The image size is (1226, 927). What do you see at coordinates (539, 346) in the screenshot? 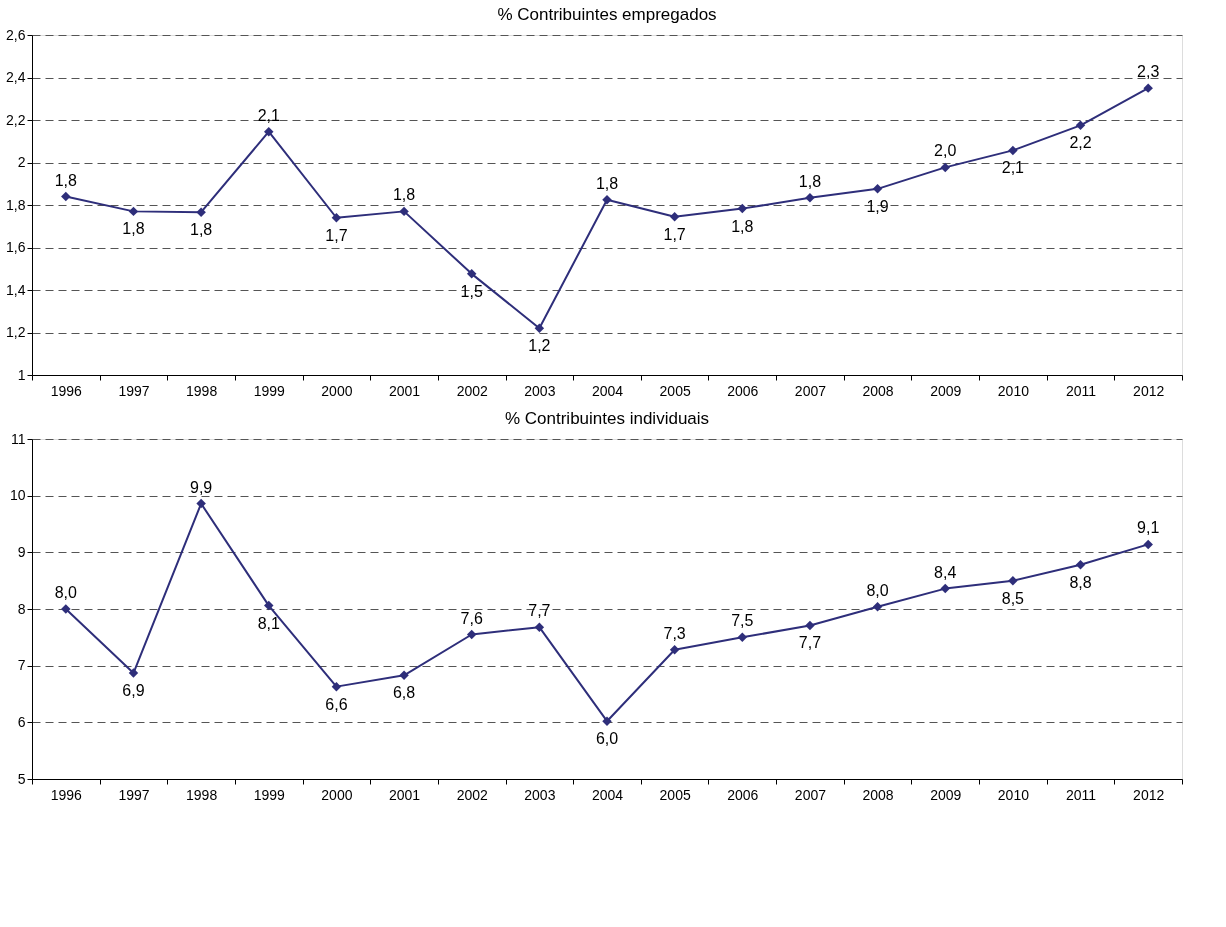
I see `data-label: 1,2` at bounding box center [539, 346].